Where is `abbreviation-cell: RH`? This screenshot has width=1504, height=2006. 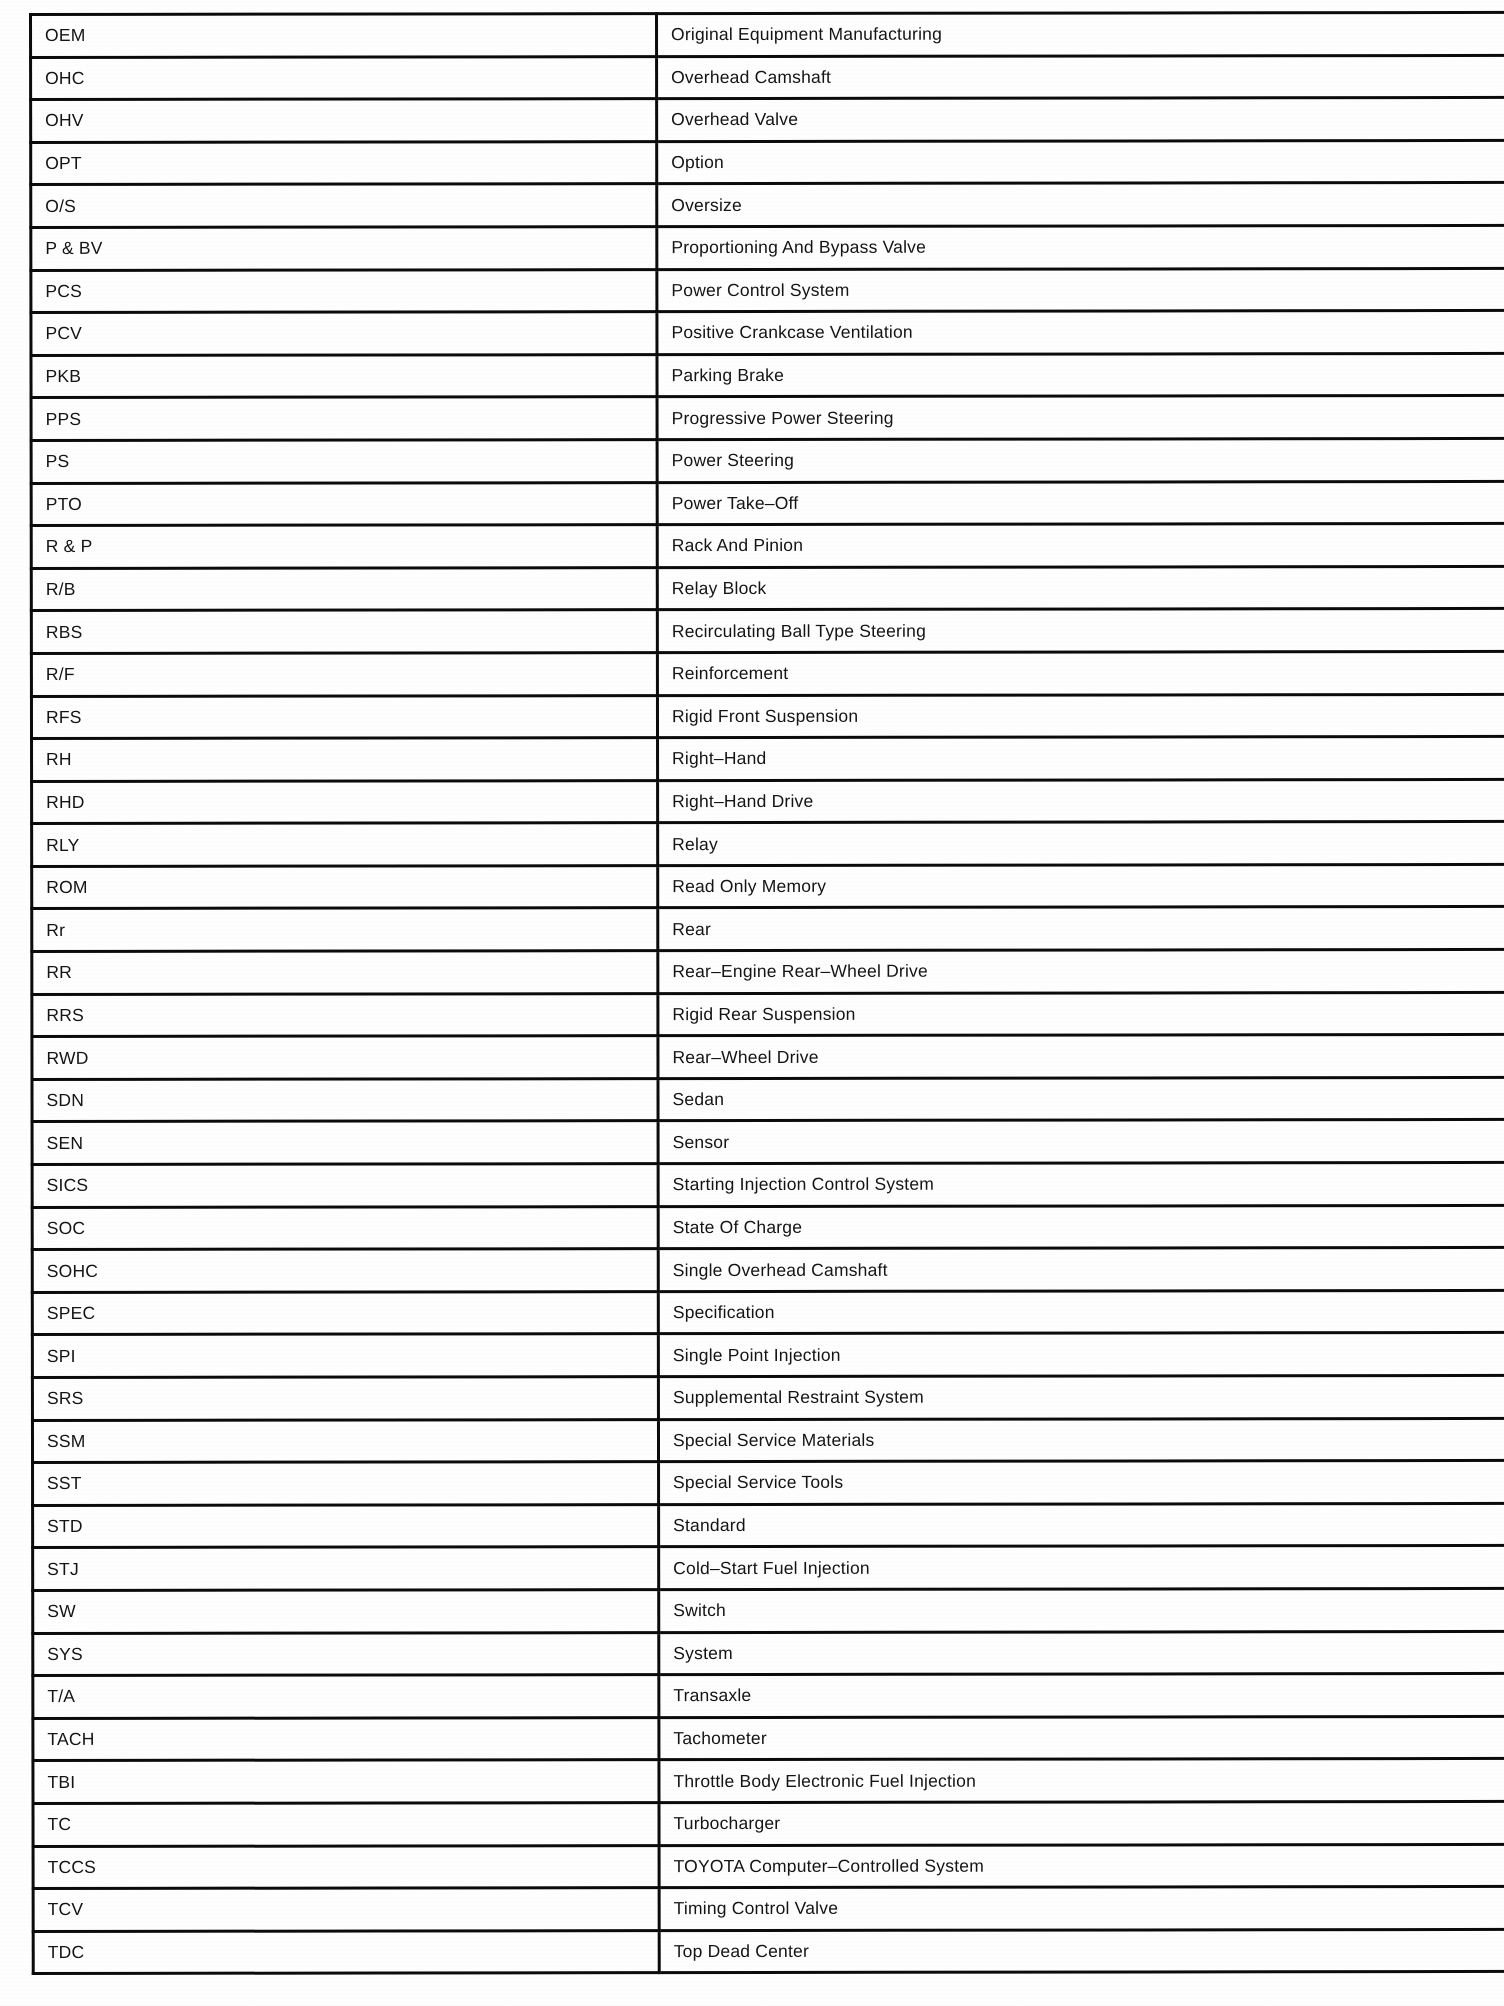 abbreviation-cell: RH is located at coordinates (344, 759).